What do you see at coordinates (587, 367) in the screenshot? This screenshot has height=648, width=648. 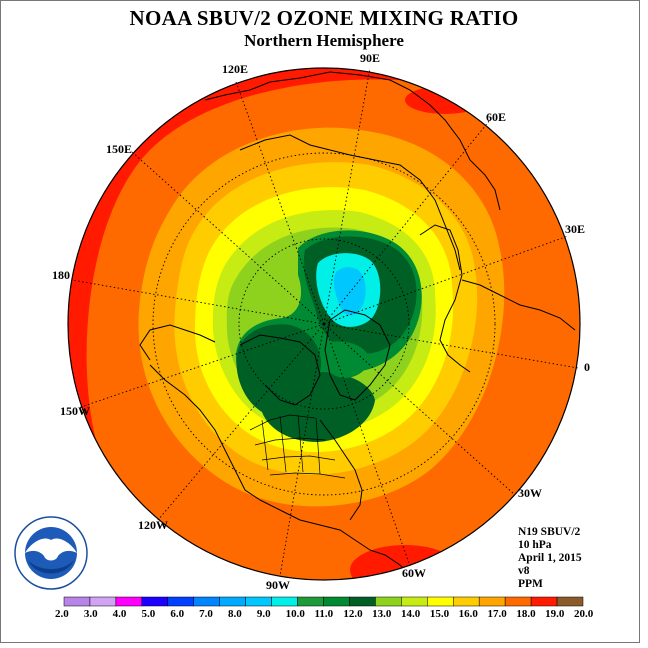 I see `lon-label-0: 0` at bounding box center [587, 367].